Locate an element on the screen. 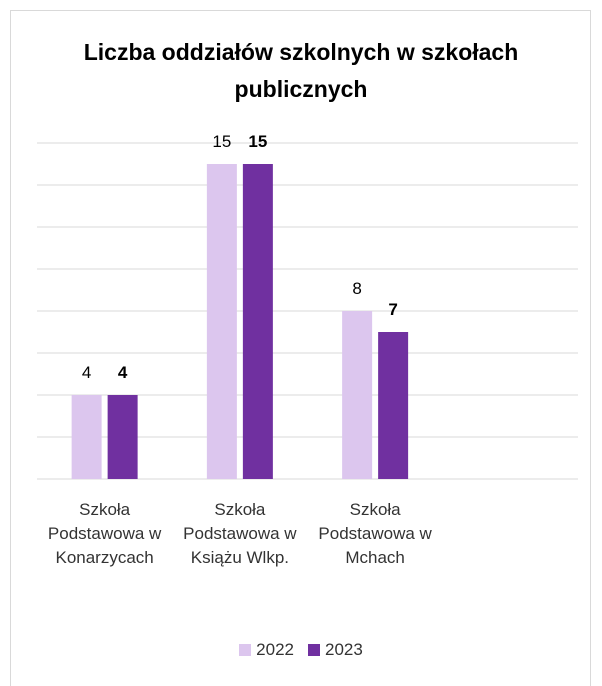 This screenshot has height=686, width=602. value-label: 8 is located at coordinates (357, 288).